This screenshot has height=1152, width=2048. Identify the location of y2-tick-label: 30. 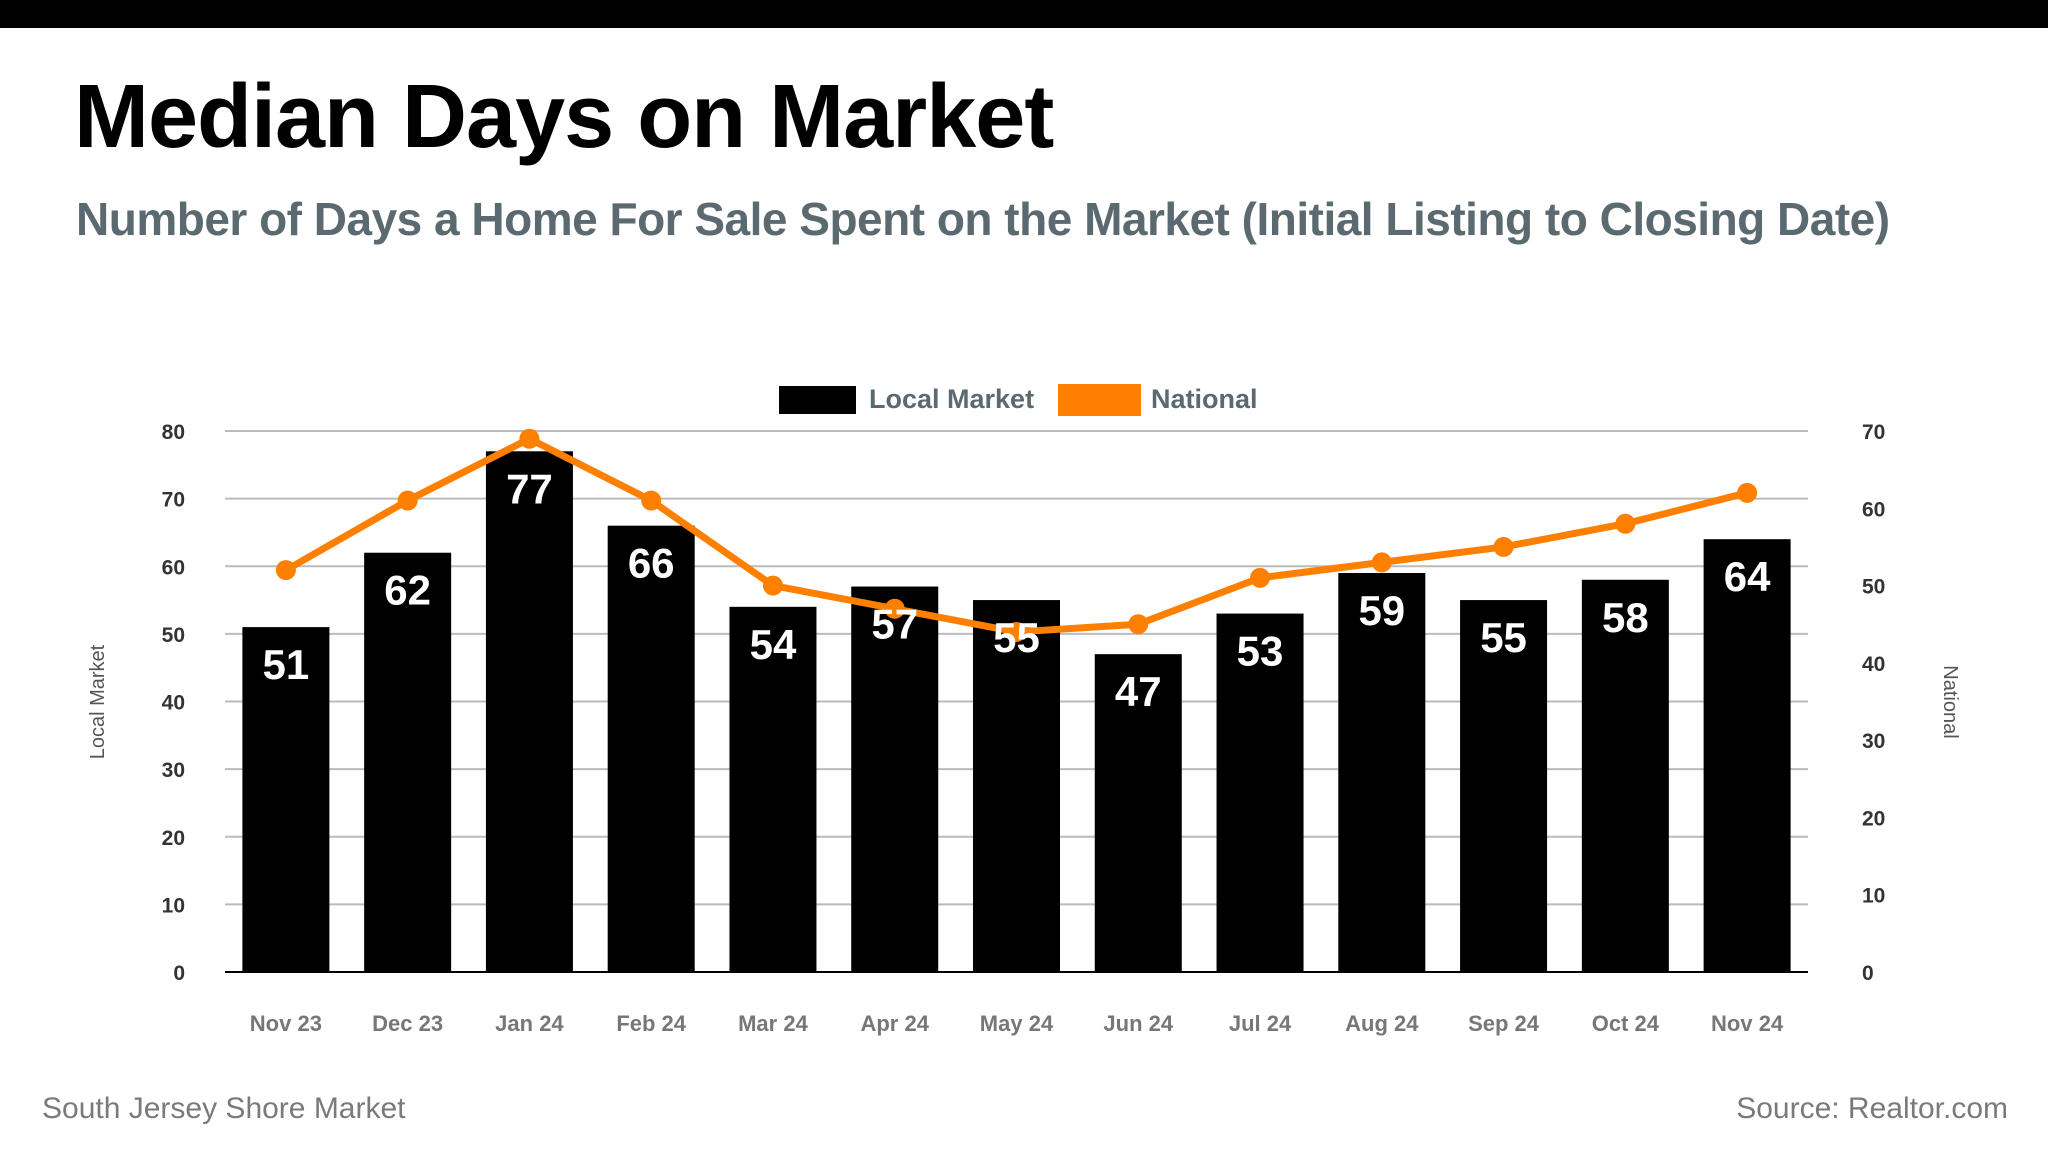
(1873, 741).